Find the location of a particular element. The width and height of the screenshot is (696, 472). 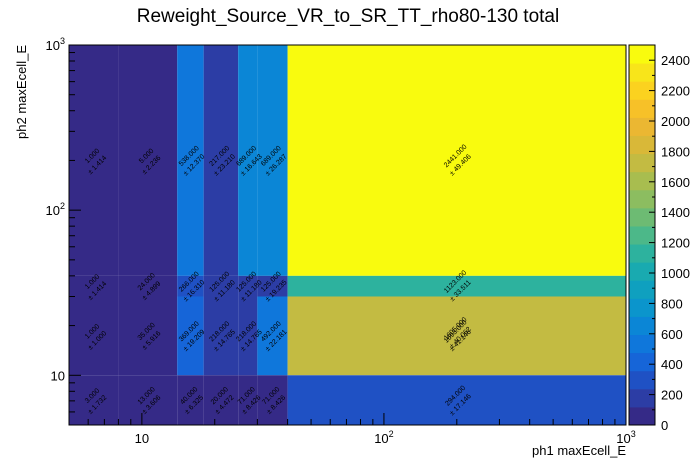

colorbar-tick-label: 1400 is located at coordinates (675, 212).